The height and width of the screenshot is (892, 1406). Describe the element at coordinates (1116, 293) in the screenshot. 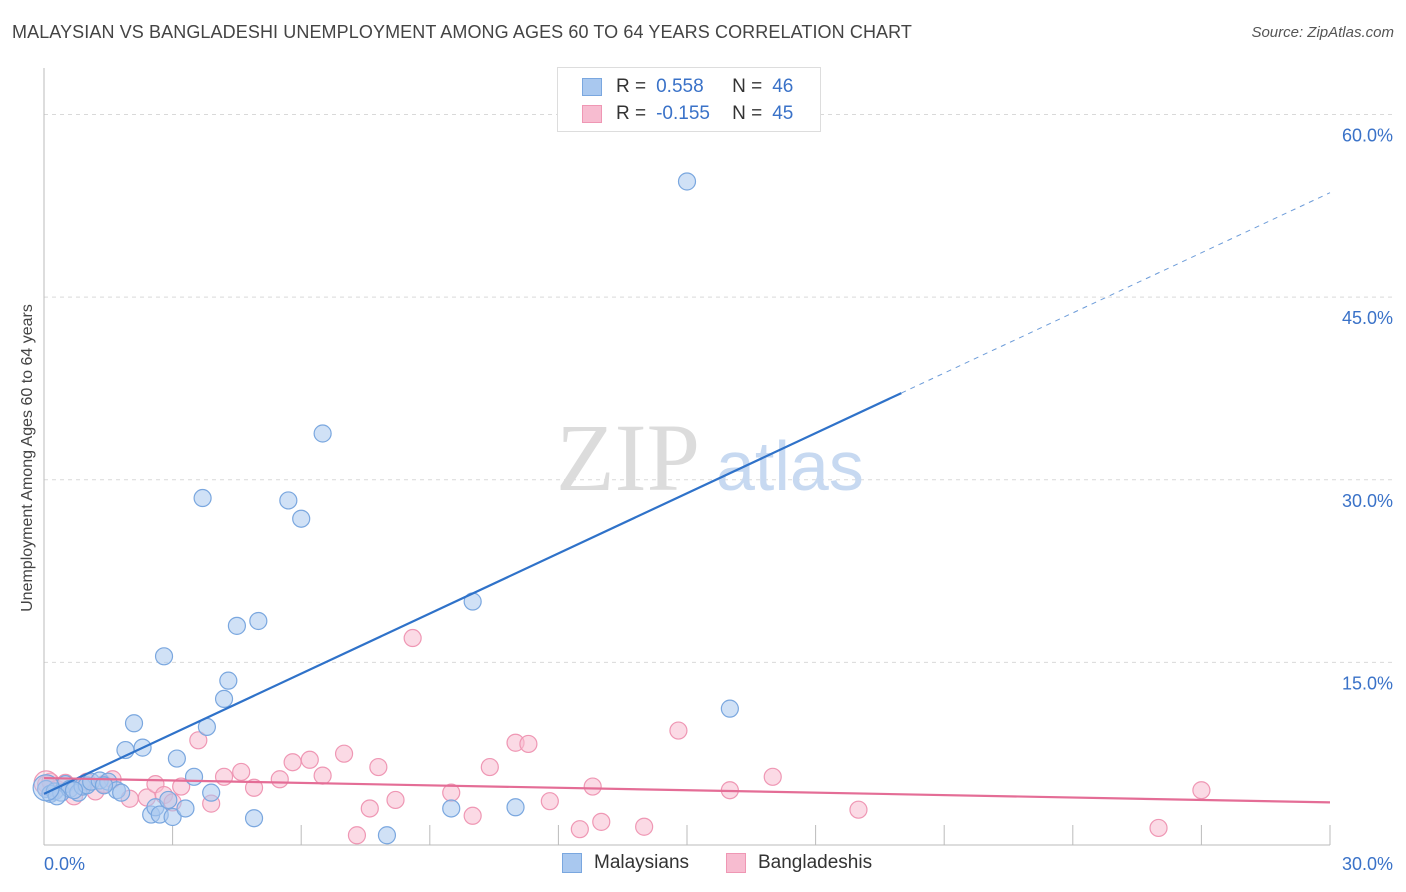

I see `malaysians-trend-extension` at that location.